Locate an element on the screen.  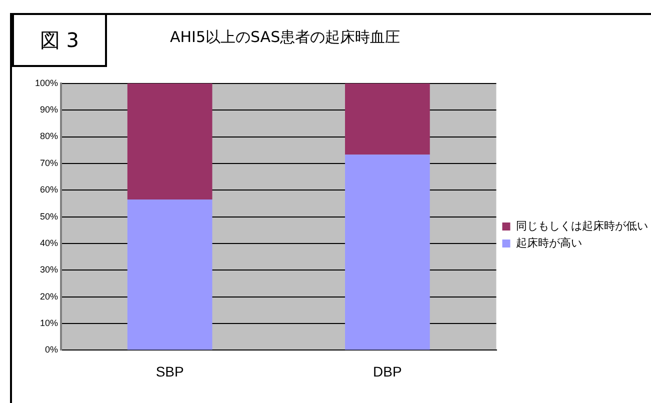
y-tick-label: 50% is located at coordinates (49, 216).